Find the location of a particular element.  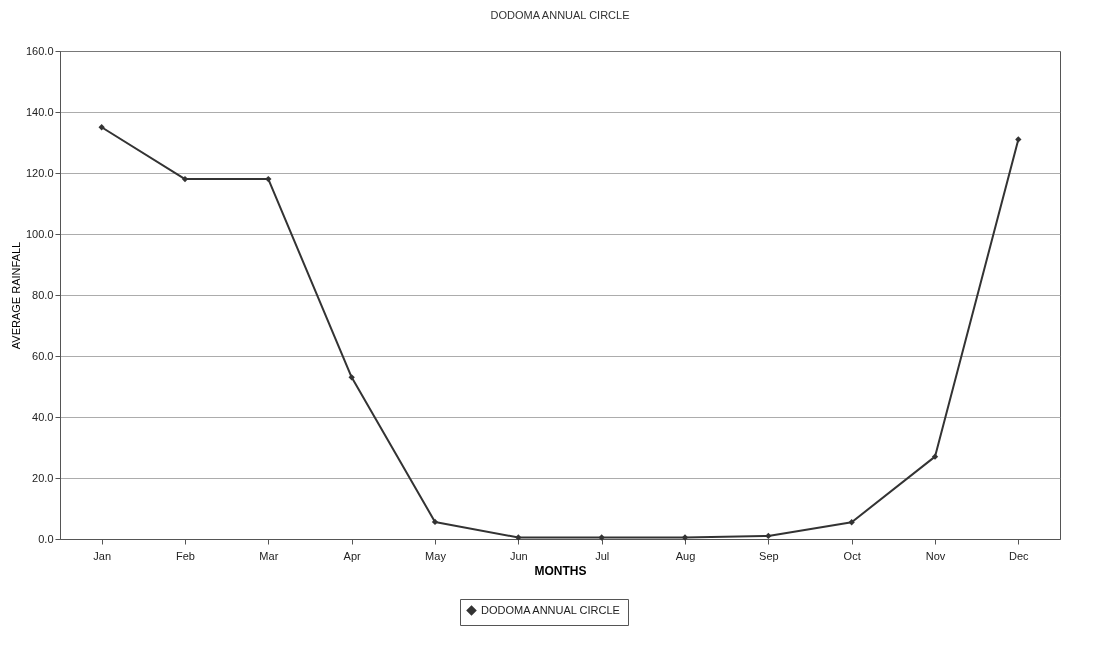

x-tick-label: Dec is located at coordinates (1019, 555).